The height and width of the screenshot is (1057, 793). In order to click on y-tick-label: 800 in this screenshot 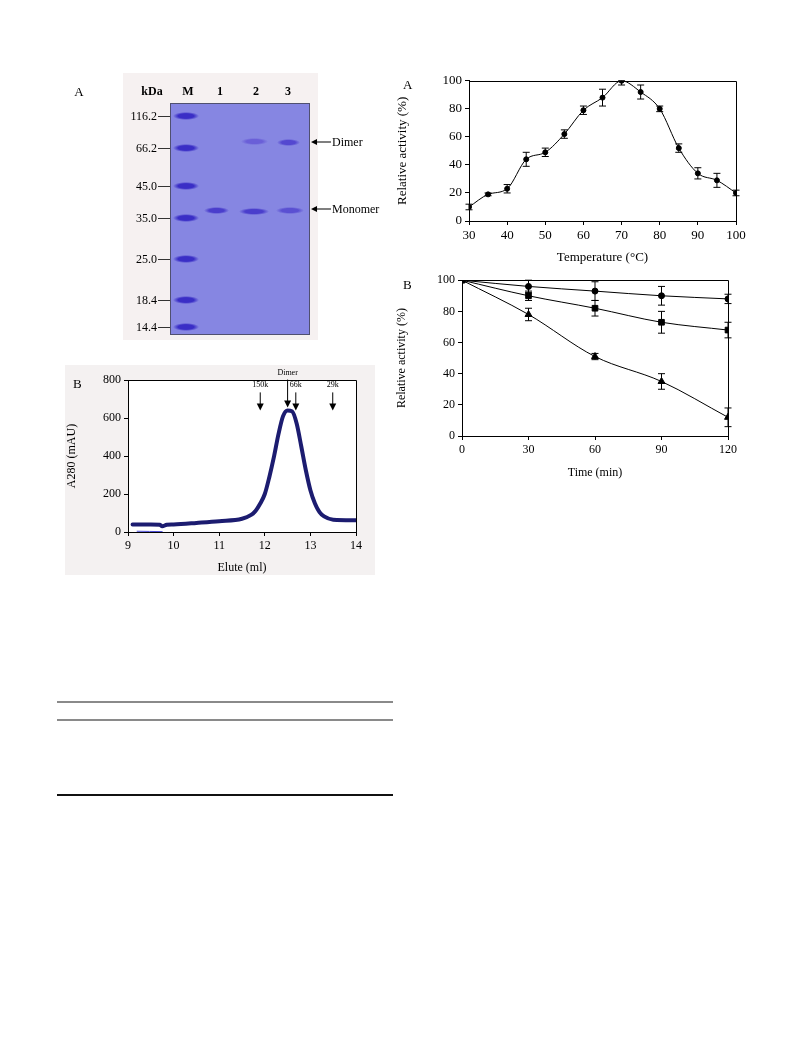, I will do `click(112, 379)`.